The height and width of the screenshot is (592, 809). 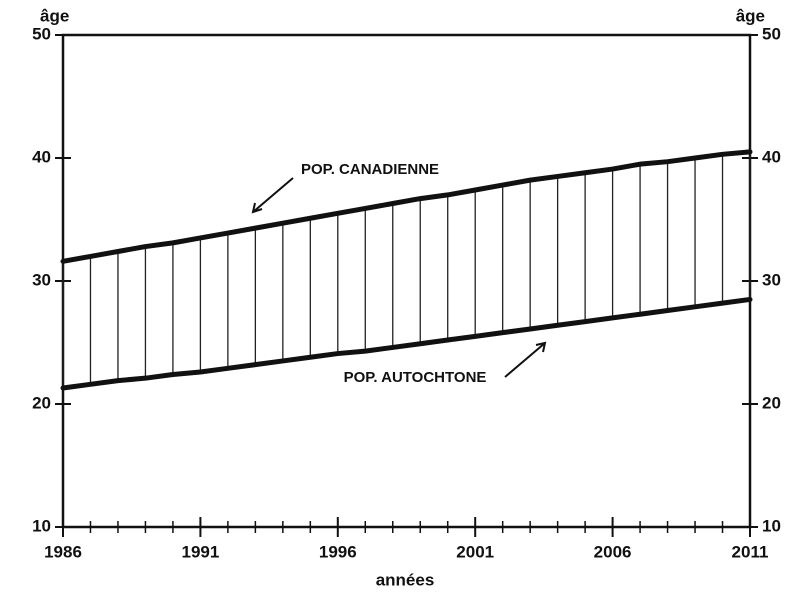 What do you see at coordinates (415, 377) in the screenshot?
I see `series-label: POP. AUTOCHTONE` at bounding box center [415, 377].